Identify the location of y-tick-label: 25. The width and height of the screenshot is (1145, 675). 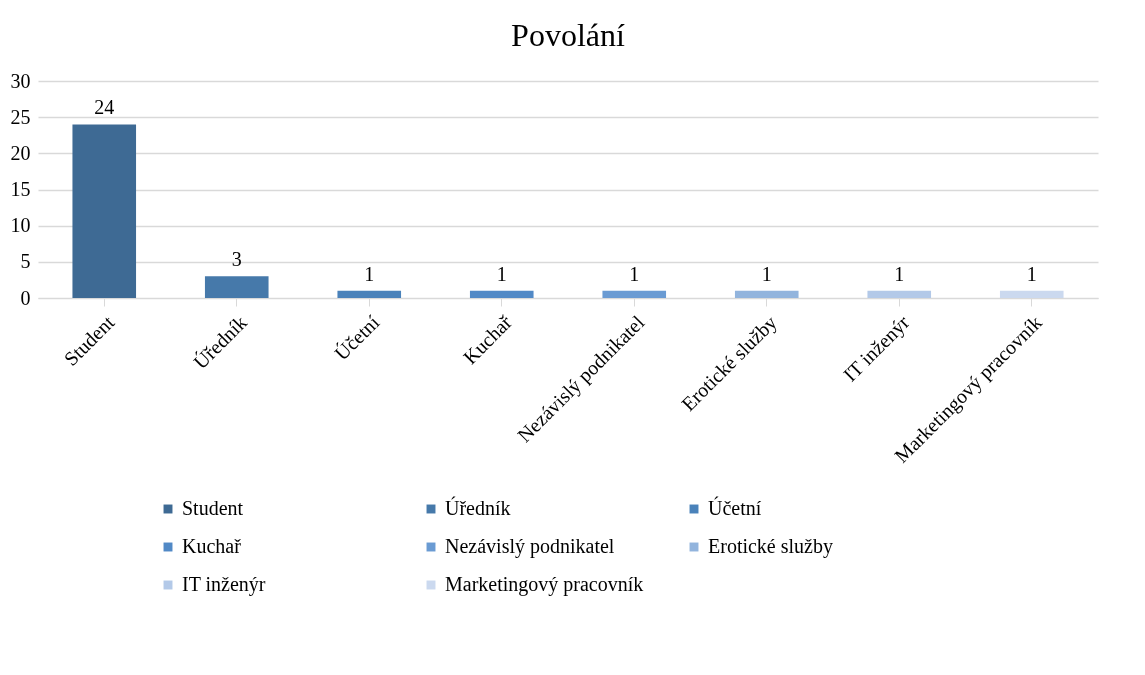
(20, 116).